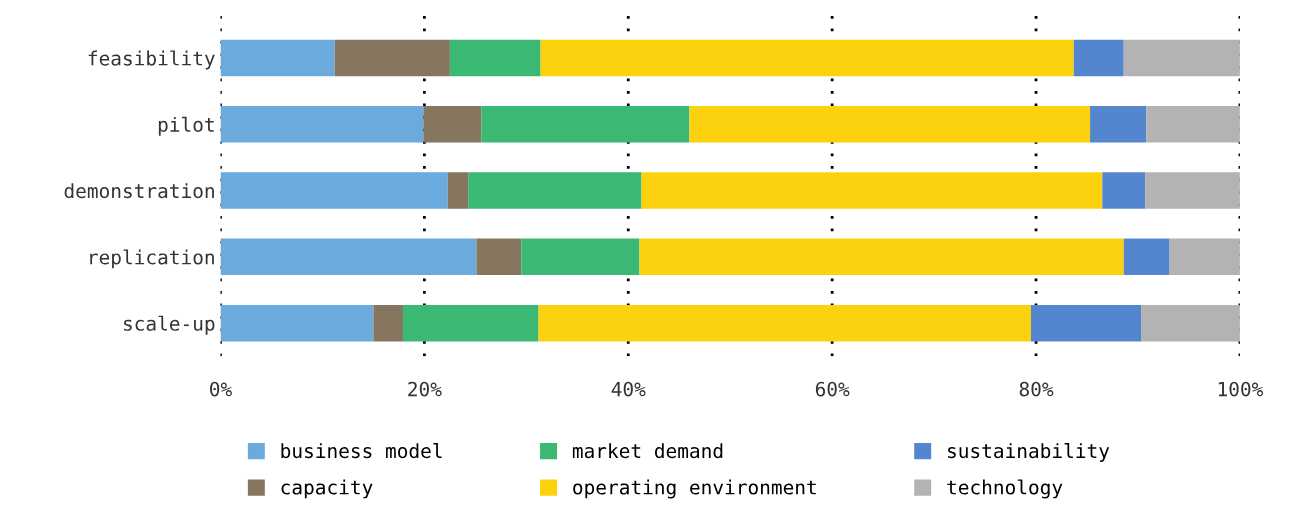 Image resolution: width=1297 pixels, height=509 pixels. What do you see at coordinates (1029, 452) in the screenshot?
I see `legend-label: sustainability` at bounding box center [1029, 452].